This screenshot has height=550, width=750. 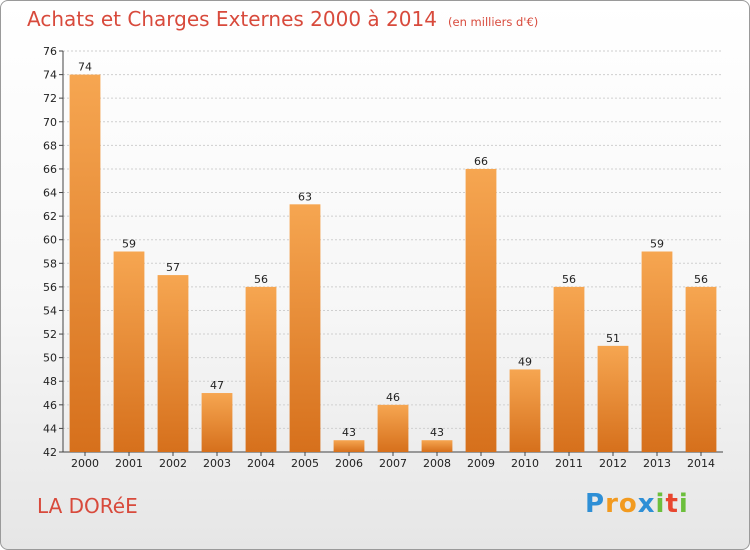 I want to click on data-label-2013: 59, so click(x=657, y=244).